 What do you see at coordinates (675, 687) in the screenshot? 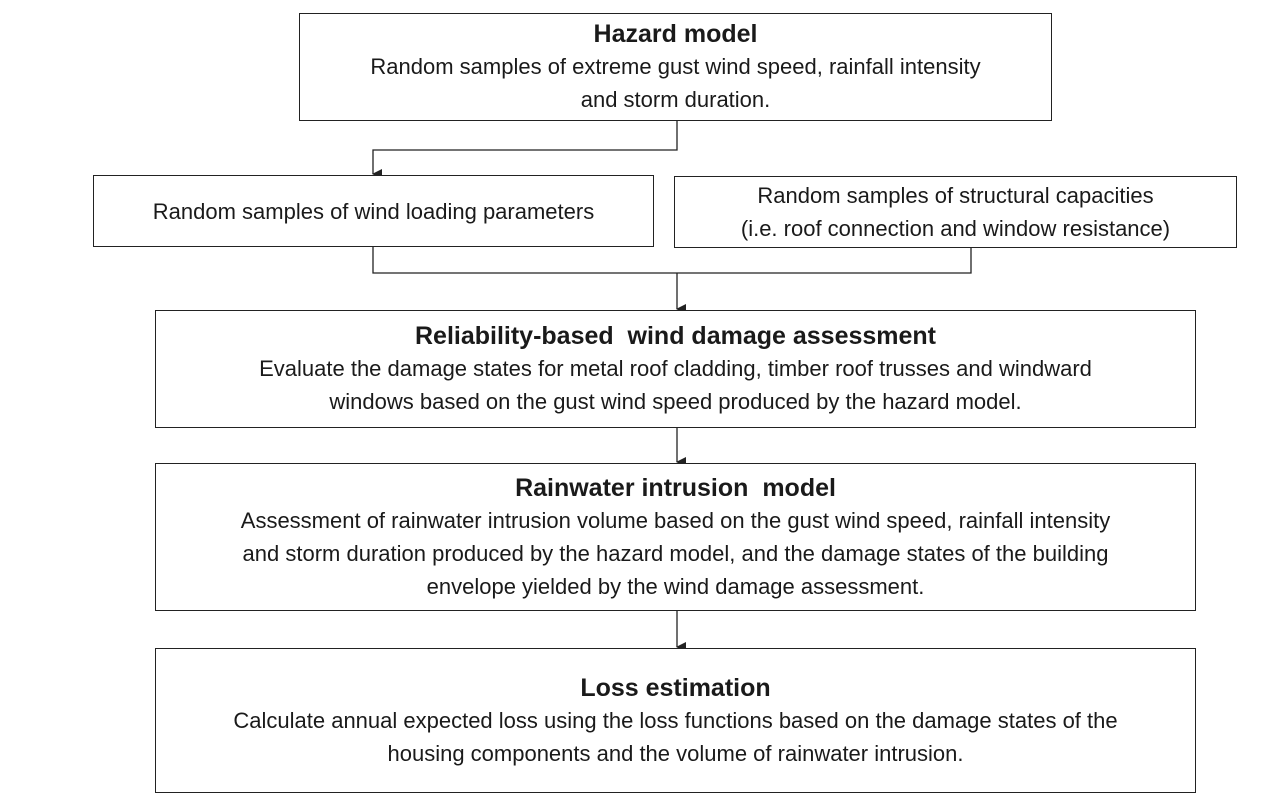
I see `loss-estimation-title: Loss estimation` at bounding box center [675, 687].